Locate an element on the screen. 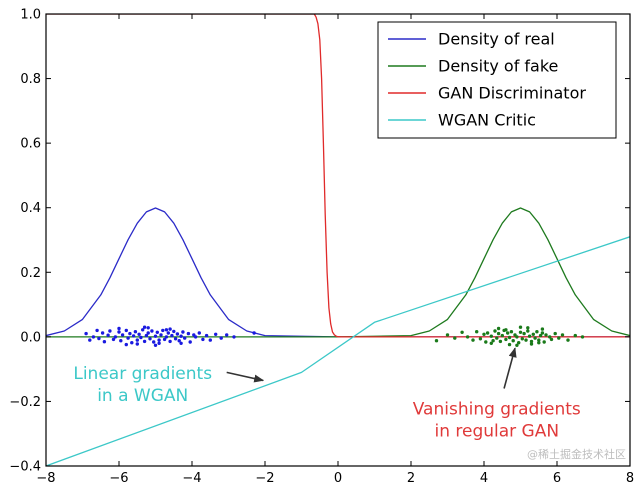 The width and height of the screenshot is (638, 489). y-tick-label: −0.2 is located at coordinates (25, 402).